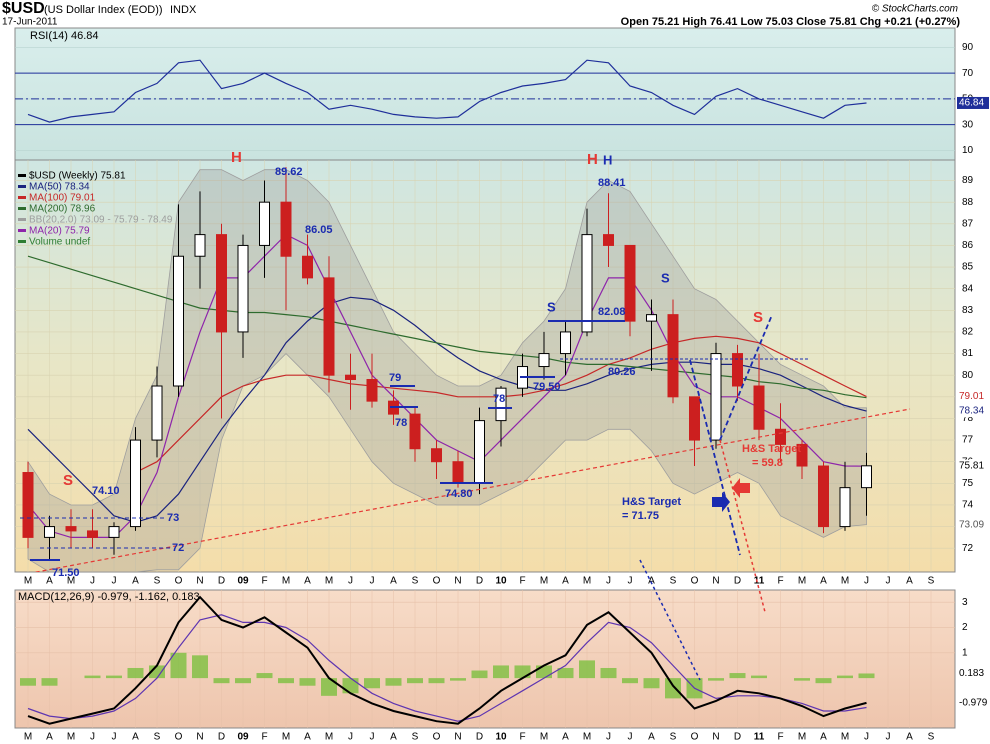  I want to click on exchange: INDX, so click(183, 10).